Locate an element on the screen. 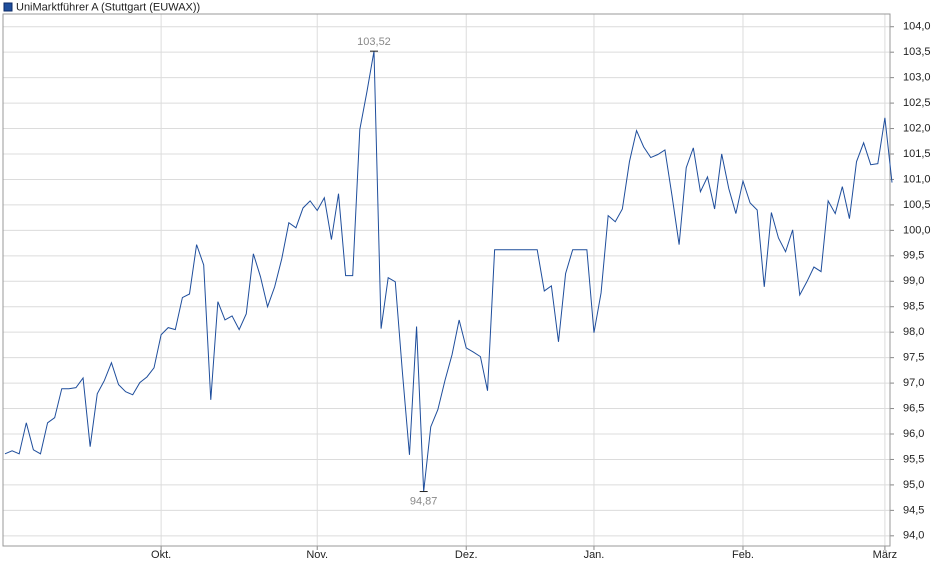 This screenshot has width=940, height=584. y-tick-label: 98,0 is located at coordinates (913, 332).